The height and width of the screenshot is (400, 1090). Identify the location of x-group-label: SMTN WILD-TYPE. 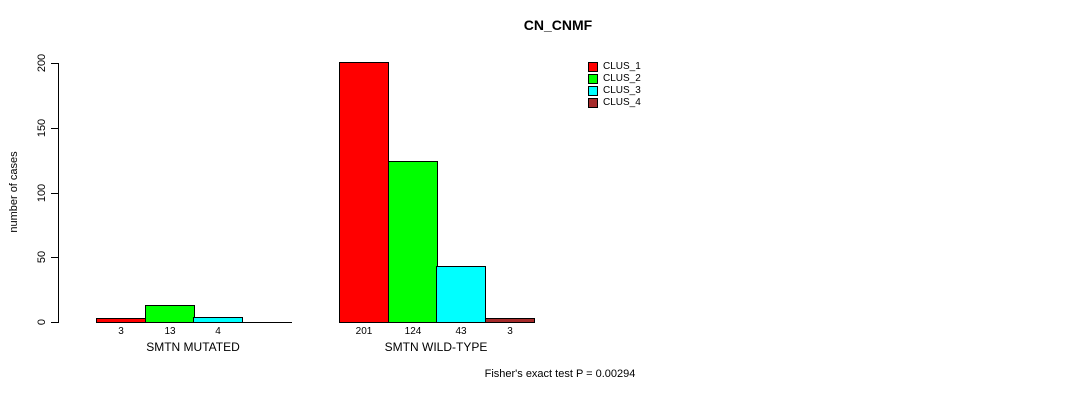
(436, 347).